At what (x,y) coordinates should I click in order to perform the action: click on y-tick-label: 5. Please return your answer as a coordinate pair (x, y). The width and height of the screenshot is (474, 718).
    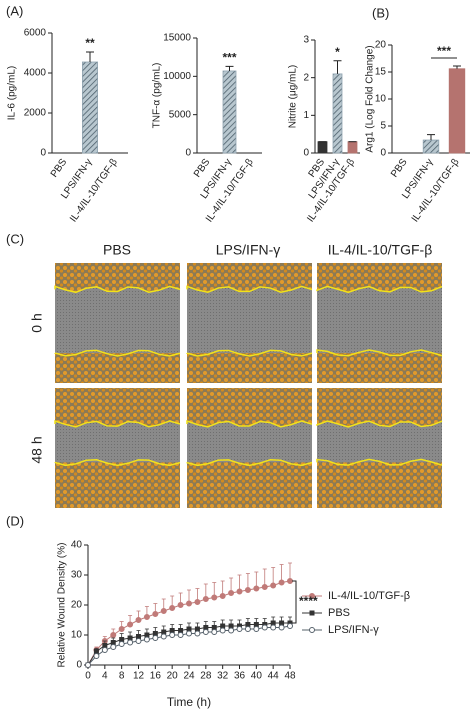
    Looking at the image, I should click on (383, 126).